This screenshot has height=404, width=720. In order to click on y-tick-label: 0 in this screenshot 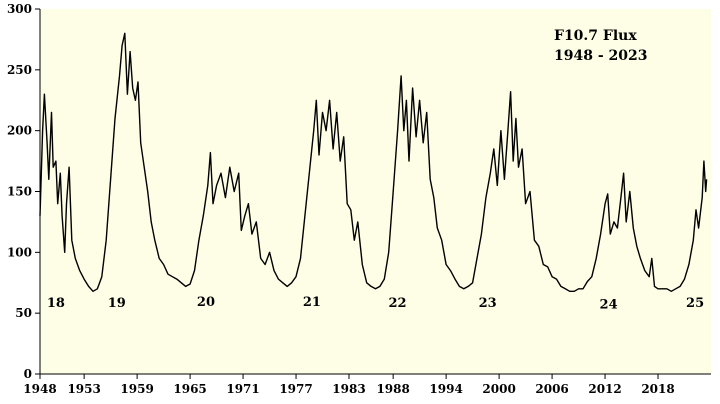, I will do `click(28, 374)`.